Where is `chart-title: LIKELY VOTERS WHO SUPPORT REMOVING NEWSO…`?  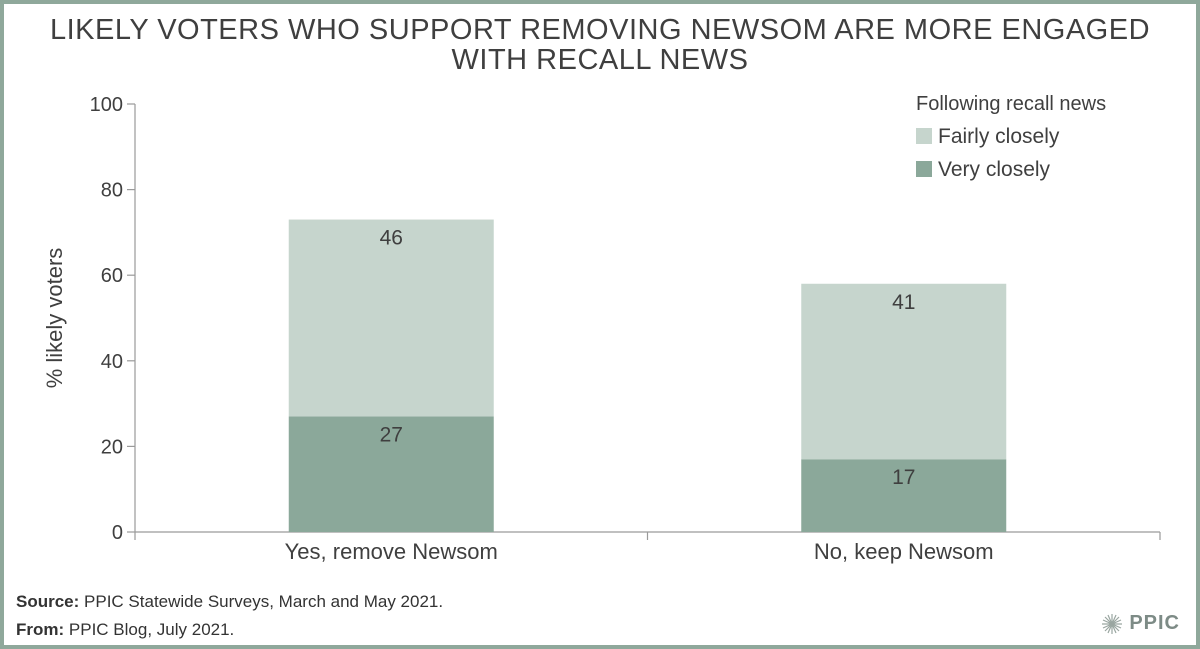
chart-title: LIKELY VOTERS WHO SUPPORT REMOVING NEWSO… is located at coordinates (600, 45).